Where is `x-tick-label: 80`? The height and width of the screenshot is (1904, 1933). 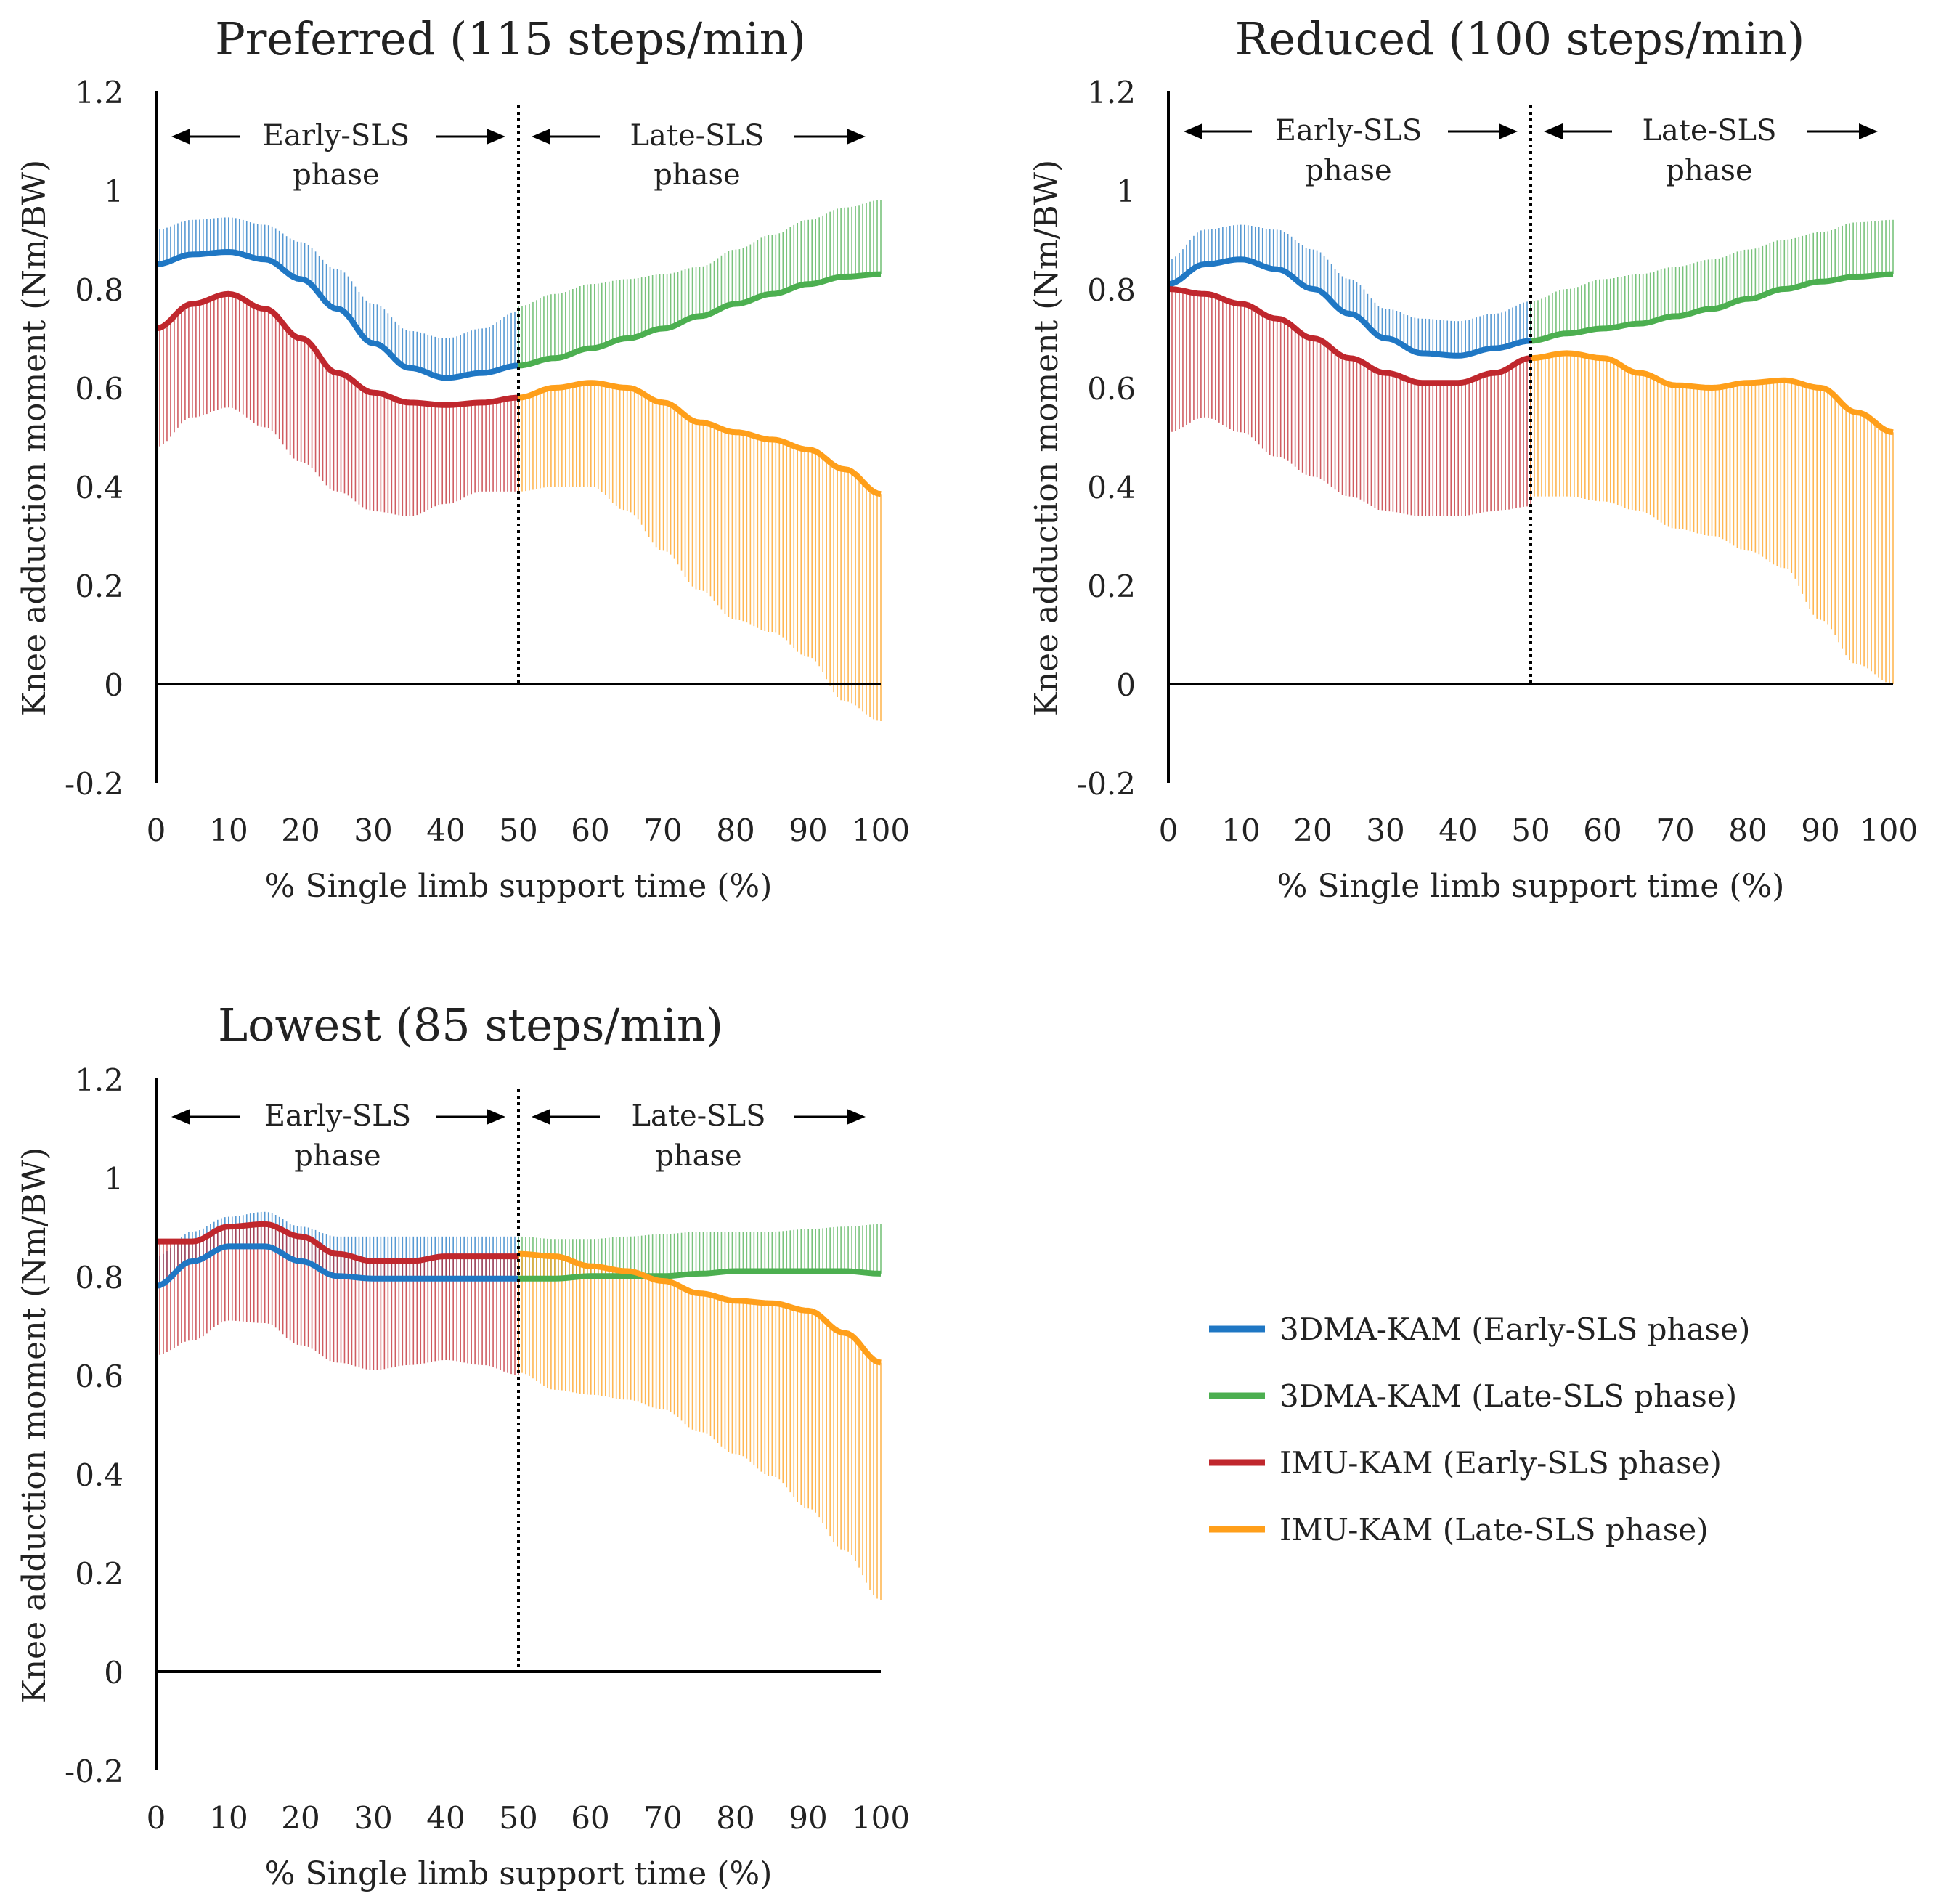 x-tick-label: 80 is located at coordinates (735, 1818).